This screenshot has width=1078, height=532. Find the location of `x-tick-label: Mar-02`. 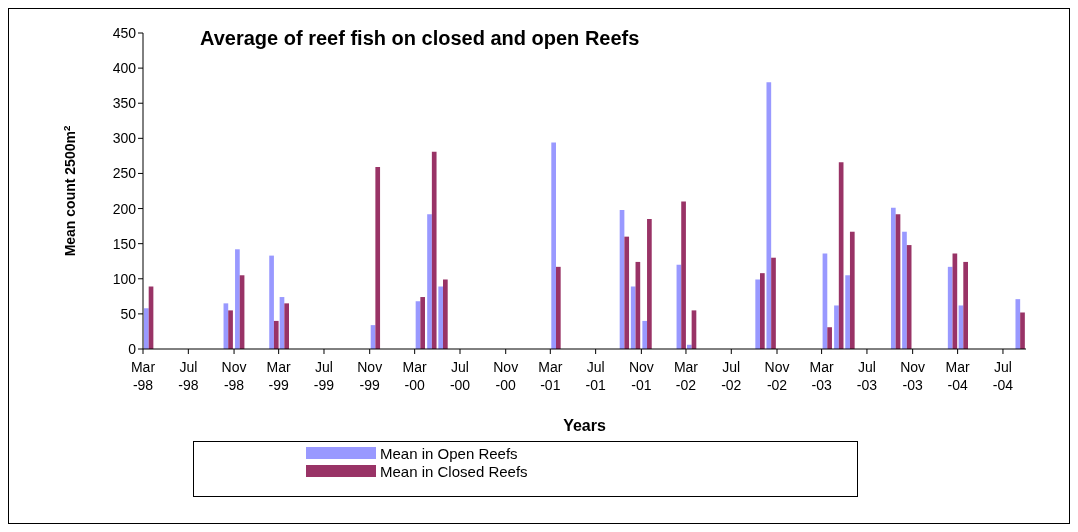

x-tick-label: Mar-02 is located at coordinates (686, 376).